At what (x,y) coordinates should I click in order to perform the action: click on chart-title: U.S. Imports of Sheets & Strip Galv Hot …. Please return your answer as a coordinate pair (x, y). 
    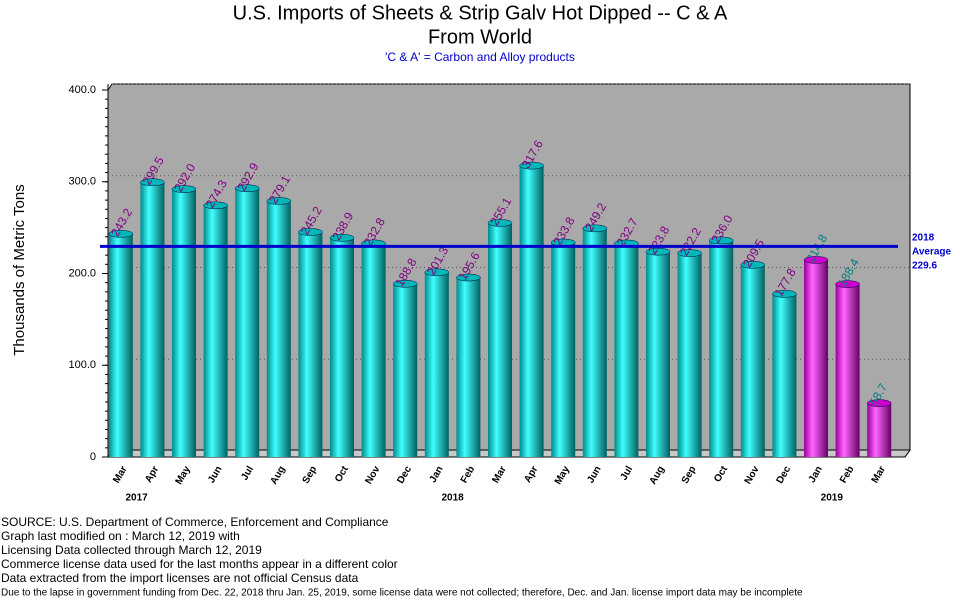
    Looking at the image, I should click on (480, 13).